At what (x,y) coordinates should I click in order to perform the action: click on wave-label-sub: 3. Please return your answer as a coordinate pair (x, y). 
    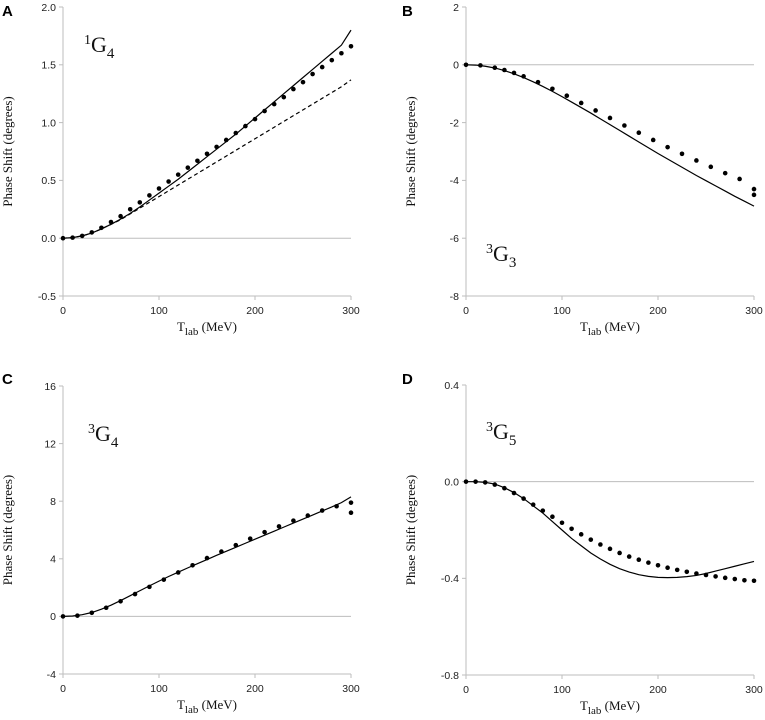
    Looking at the image, I should click on (513, 263).